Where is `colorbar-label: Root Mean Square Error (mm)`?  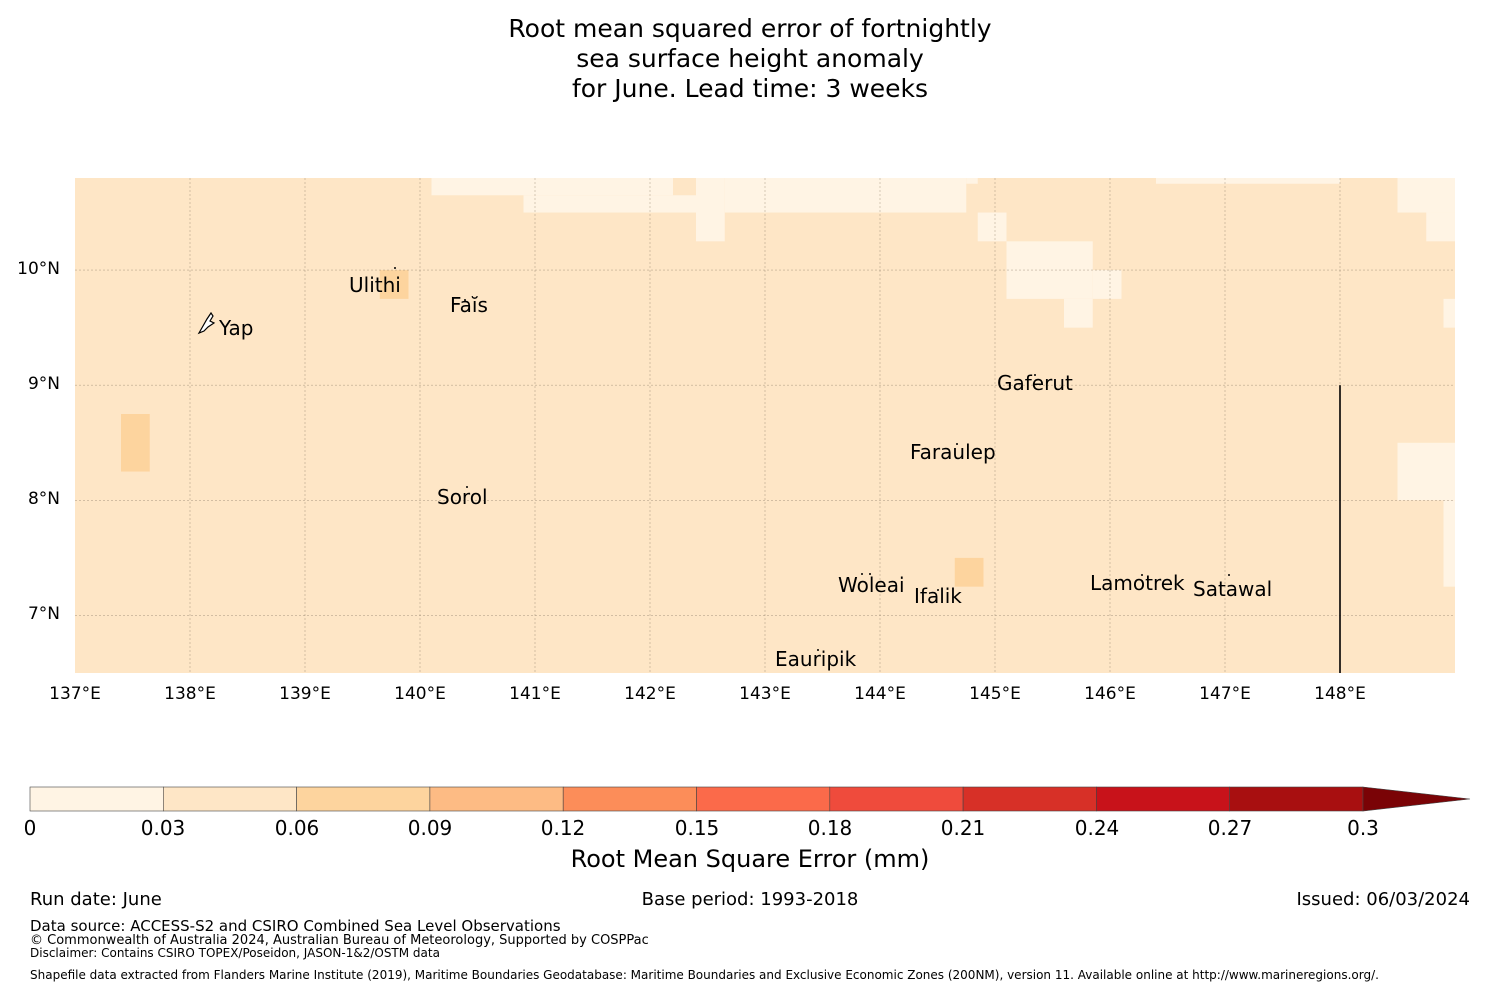
colorbar-label: Root Mean Square Error (mm) is located at coordinates (750, 859).